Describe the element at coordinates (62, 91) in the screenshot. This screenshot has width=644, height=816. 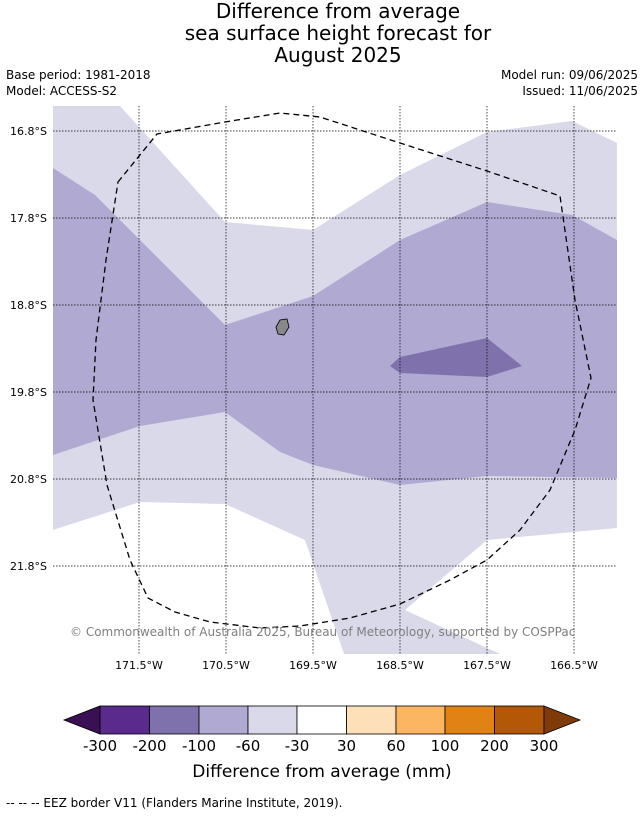
I see `model-name: Model: ACCESS-S2` at that location.